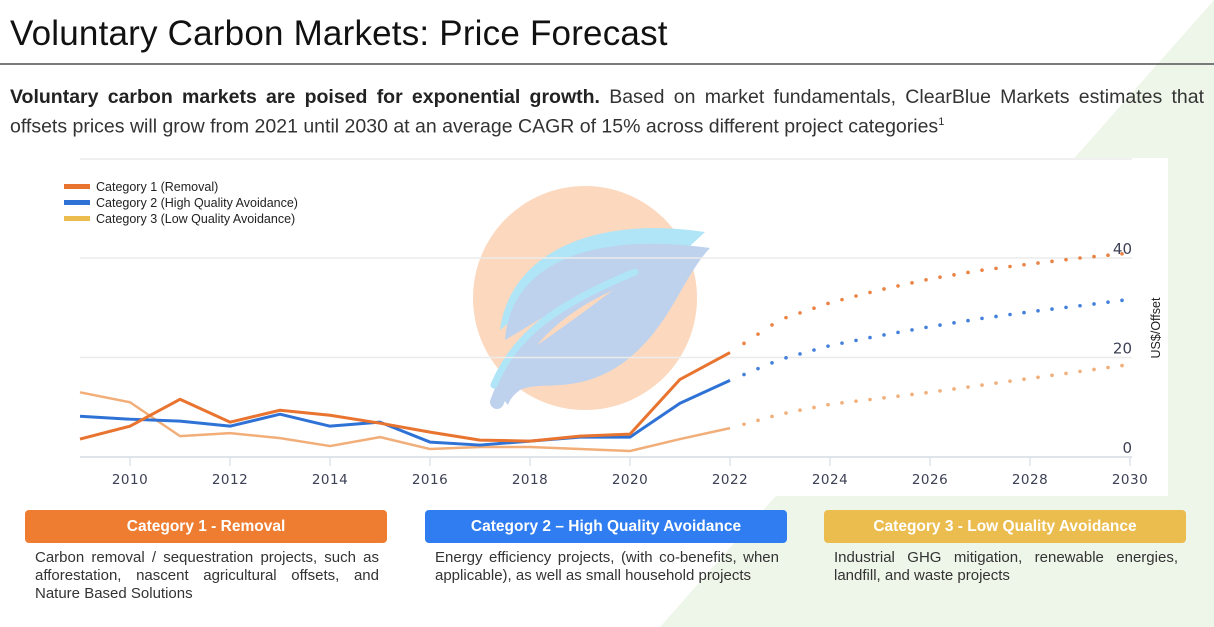 This screenshot has height=627, width=1214. I want to click on category-2-historical-line, so click(405, 413).